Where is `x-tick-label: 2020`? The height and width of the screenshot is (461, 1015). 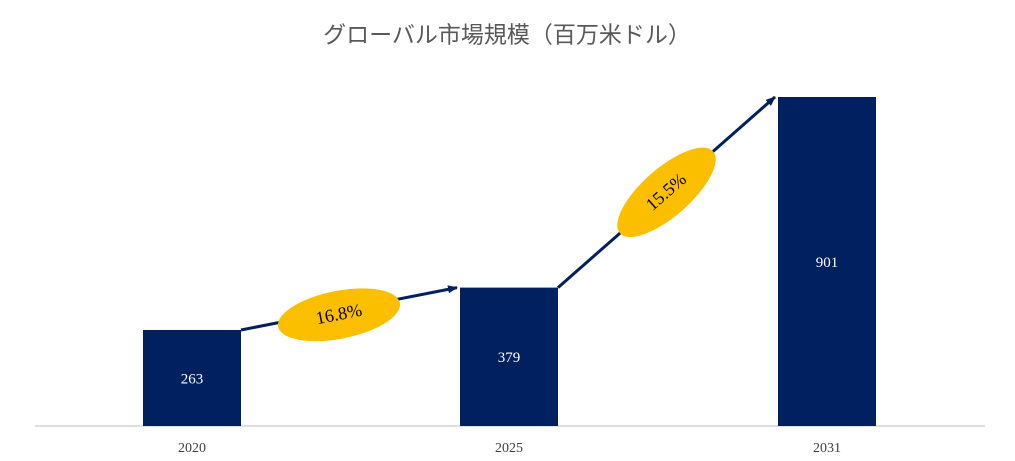
x-tick-label: 2020 is located at coordinates (192, 448).